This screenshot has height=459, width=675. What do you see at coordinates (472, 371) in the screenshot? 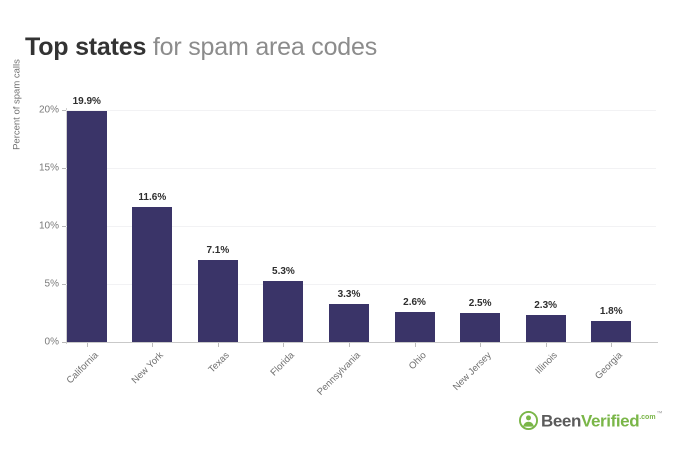
I see `x-tick-label-text: New Jersey` at bounding box center [472, 371].